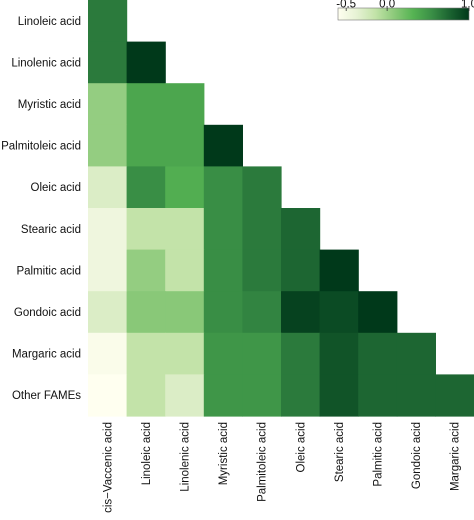  What do you see at coordinates (49, 22) in the screenshot?
I see `row-label: Linoleic acid` at bounding box center [49, 22].